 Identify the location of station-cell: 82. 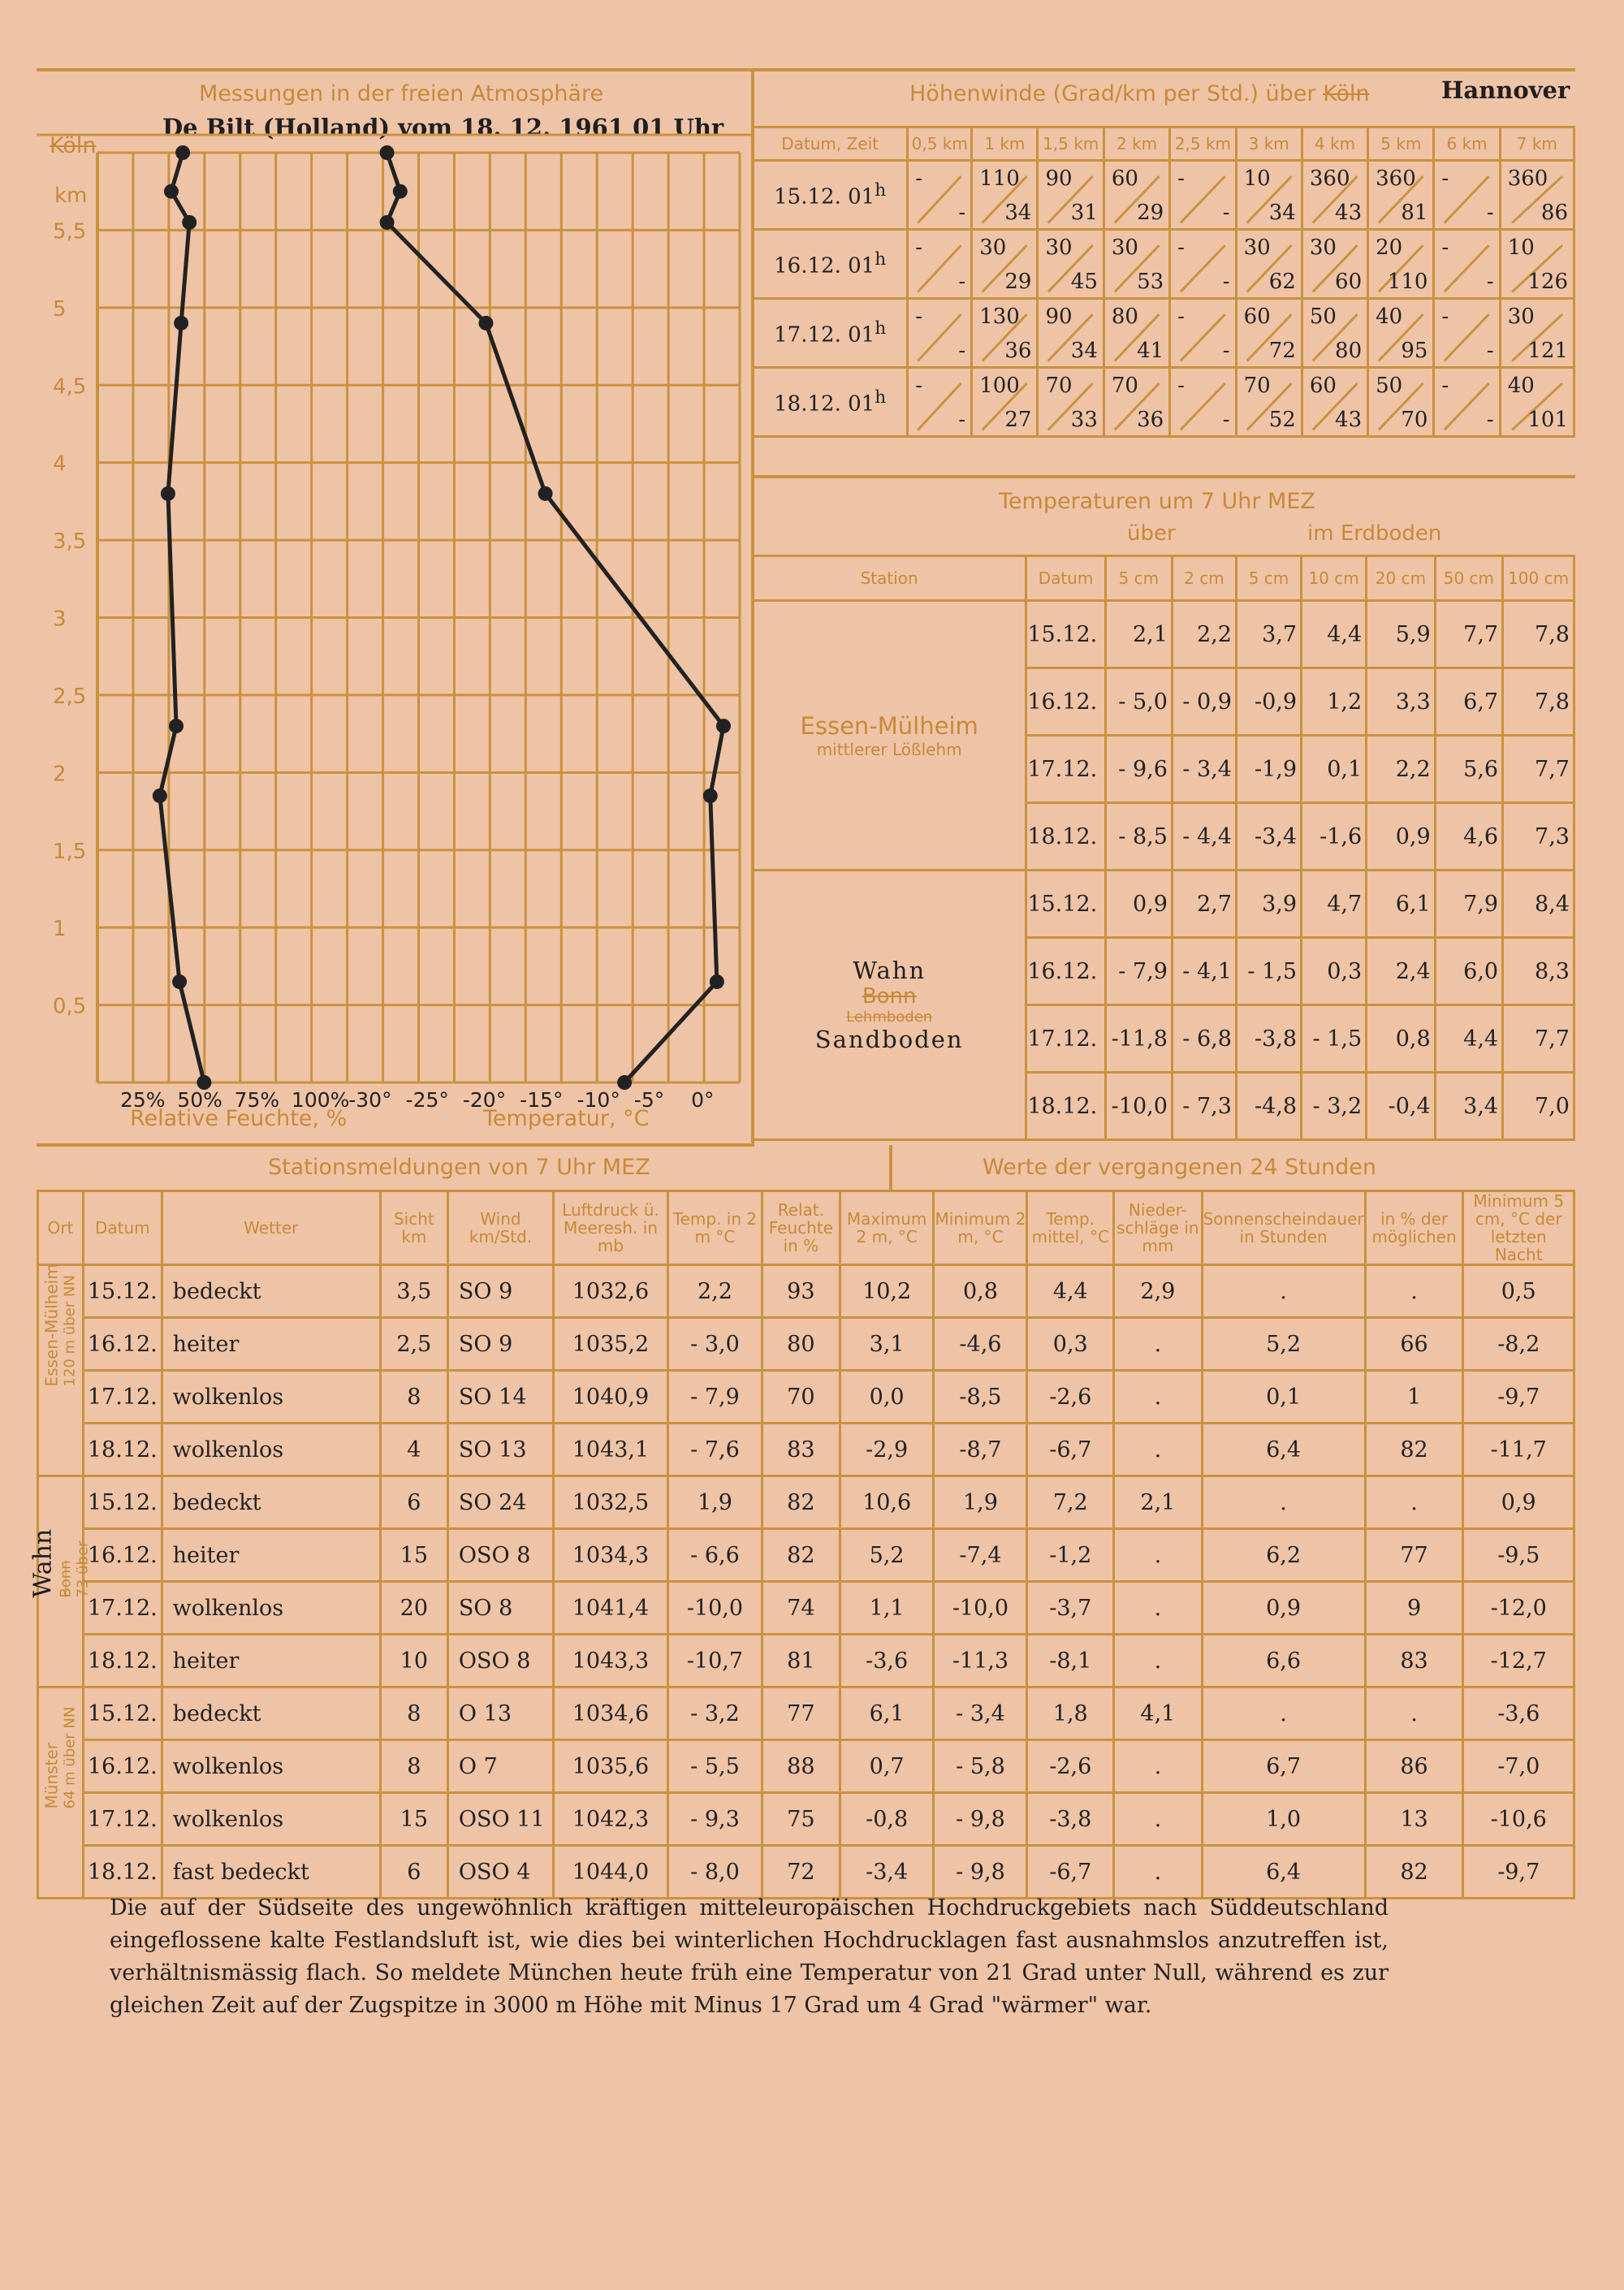
(1414, 1449).